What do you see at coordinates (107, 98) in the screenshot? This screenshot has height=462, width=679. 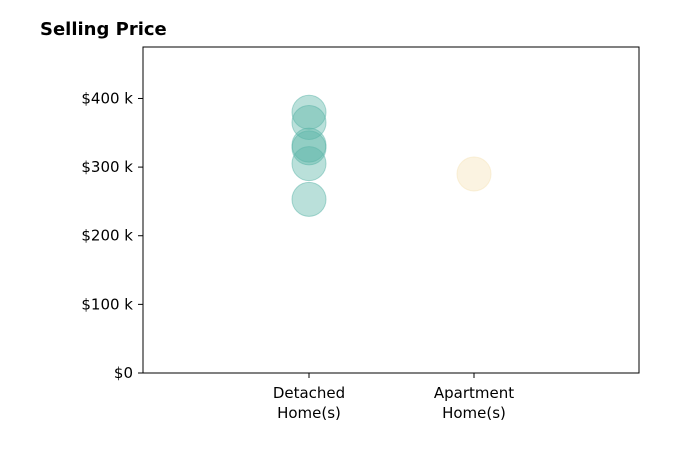 I see `y-tick-label: $400 k` at bounding box center [107, 98].